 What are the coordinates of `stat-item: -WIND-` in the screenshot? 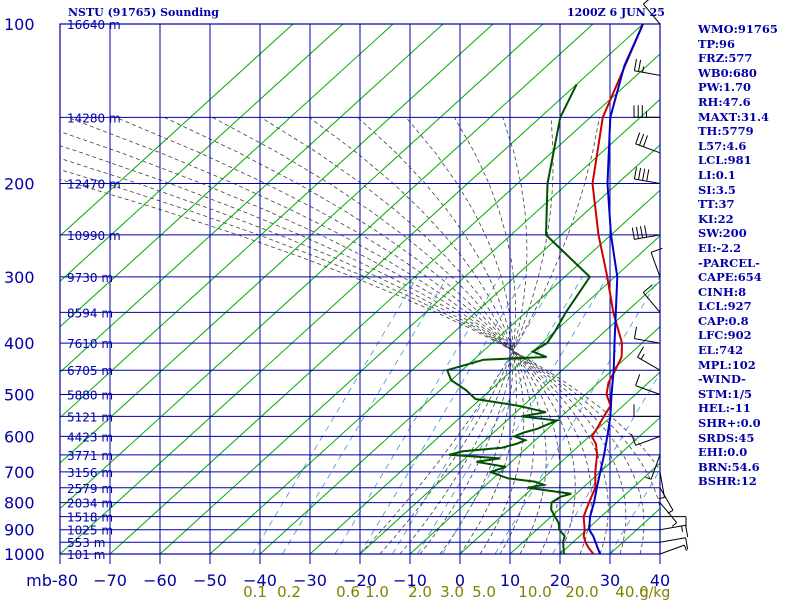 It's located at (722, 379).